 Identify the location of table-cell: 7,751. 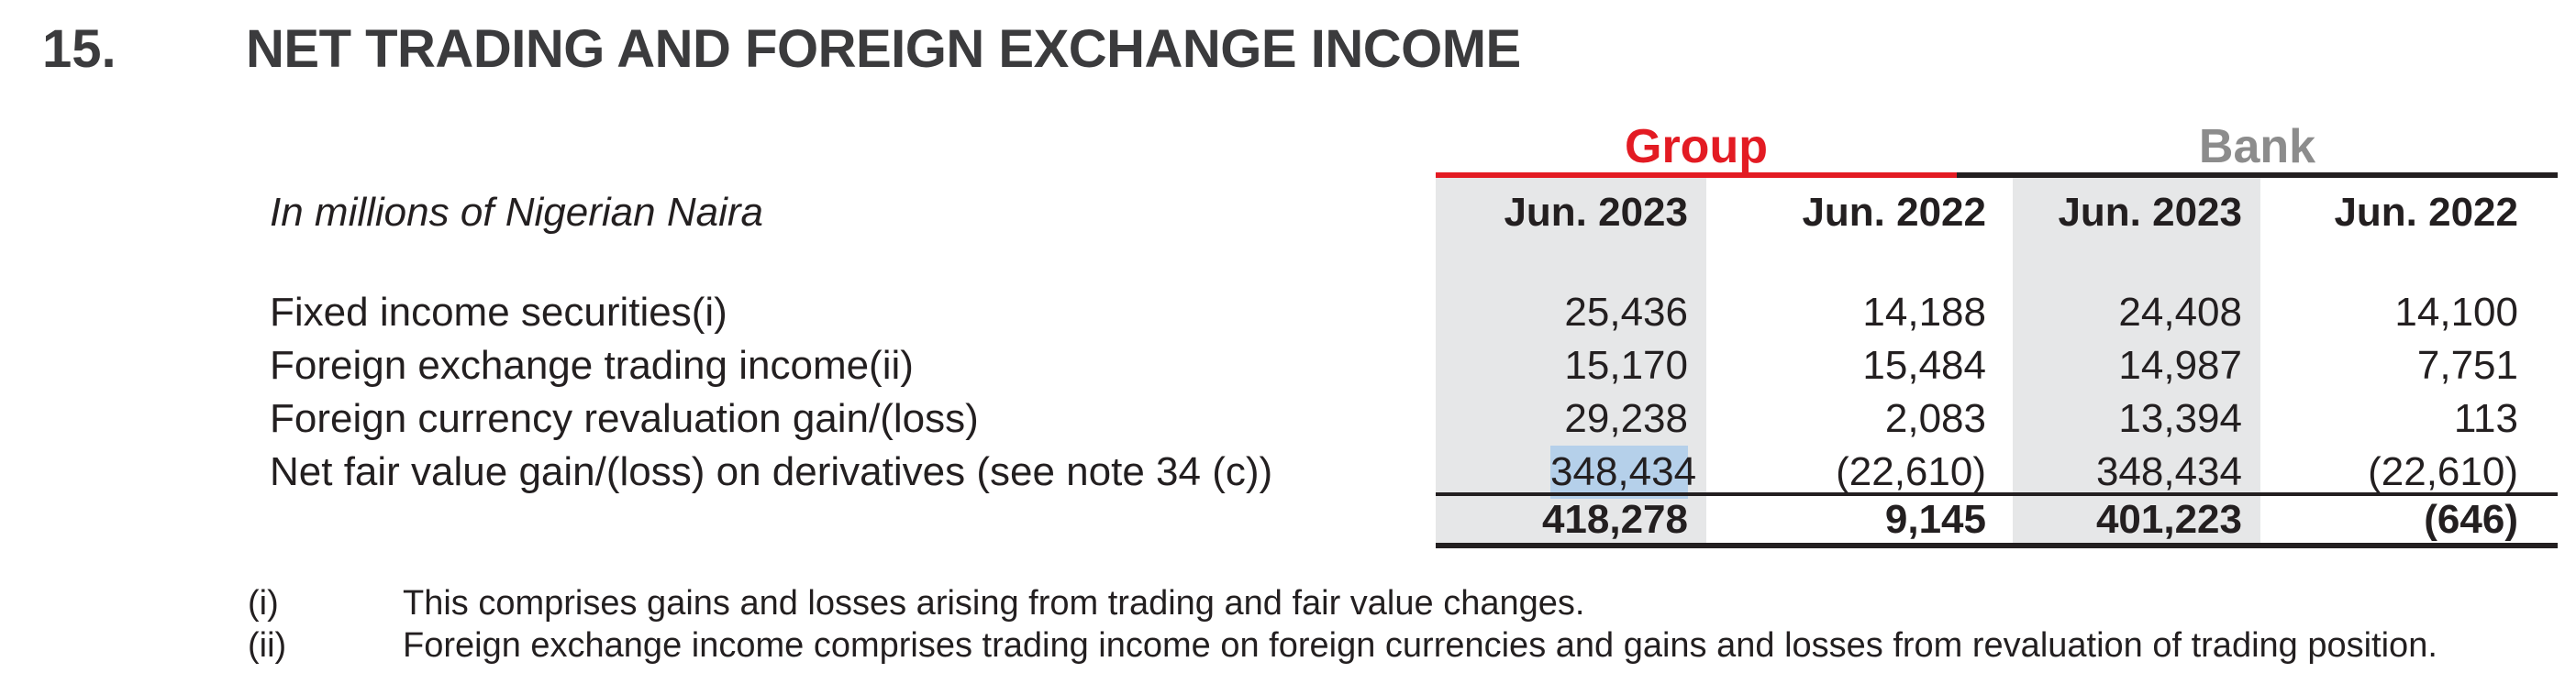
(2467, 365).